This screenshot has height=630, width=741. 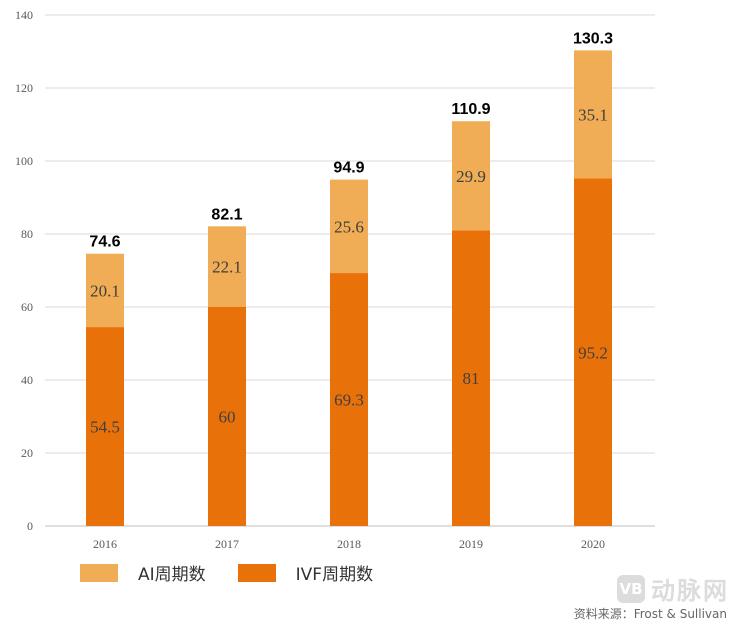 I want to click on data-label-ai-2020: 35.1, so click(x=593, y=114).